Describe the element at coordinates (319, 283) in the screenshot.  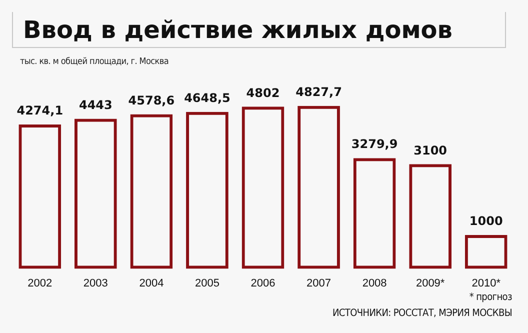
I see `x-tick-label: 2007` at that location.